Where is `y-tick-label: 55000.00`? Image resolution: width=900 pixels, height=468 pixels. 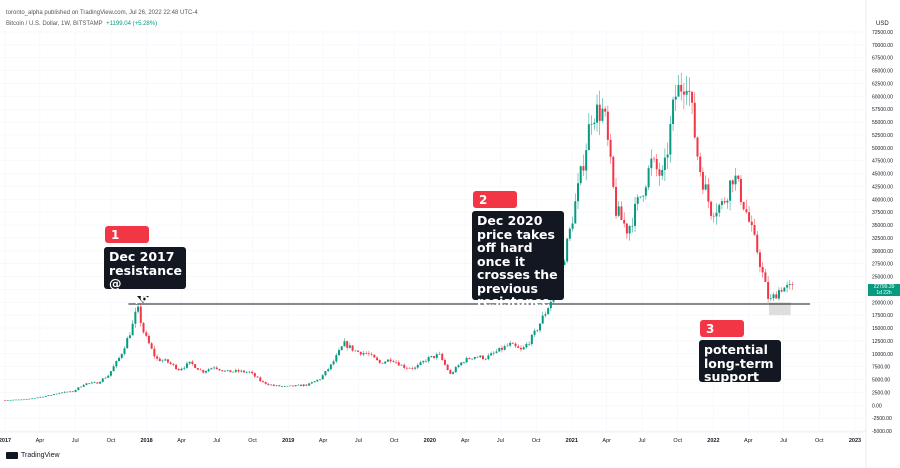 y-tick-label: 55000.00 is located at coordinates (882, 123).